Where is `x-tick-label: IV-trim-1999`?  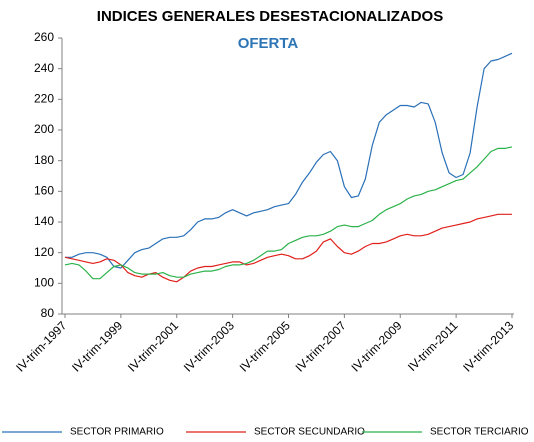 x-tick-label: IV-trim-1999 is located at coordinates (97, 346).